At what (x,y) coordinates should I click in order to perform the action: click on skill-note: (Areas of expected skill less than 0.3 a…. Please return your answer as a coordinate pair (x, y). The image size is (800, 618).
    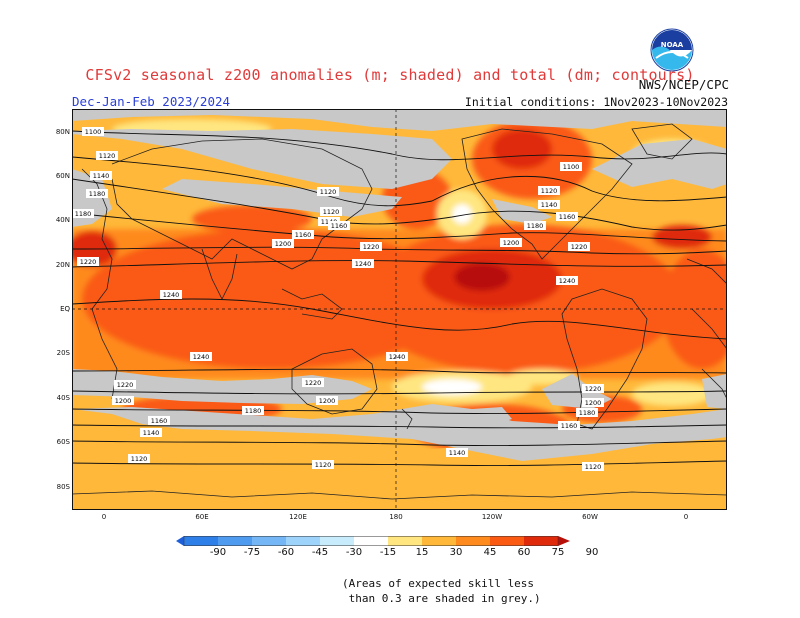
    Looking at the image, I should click on (441, 591).